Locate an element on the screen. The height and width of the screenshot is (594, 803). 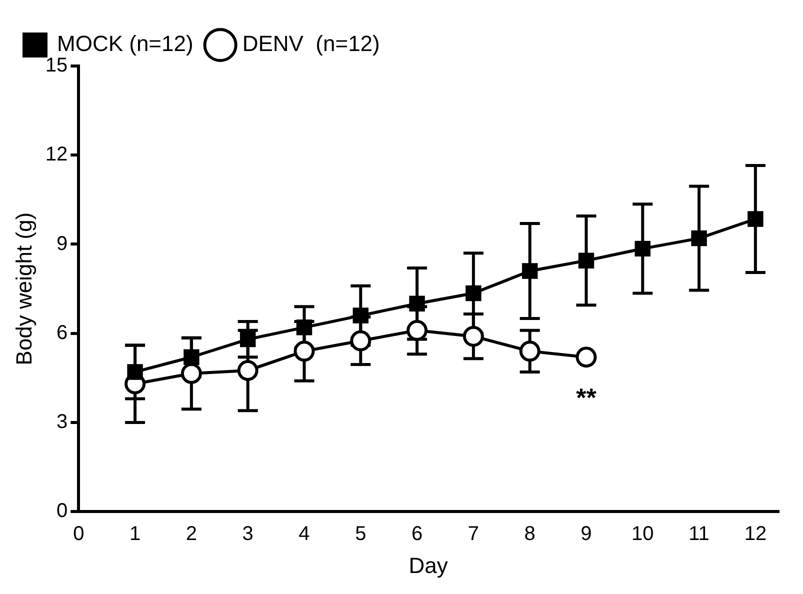
x-tick-label: 2 is located at coordinates (192, 534).